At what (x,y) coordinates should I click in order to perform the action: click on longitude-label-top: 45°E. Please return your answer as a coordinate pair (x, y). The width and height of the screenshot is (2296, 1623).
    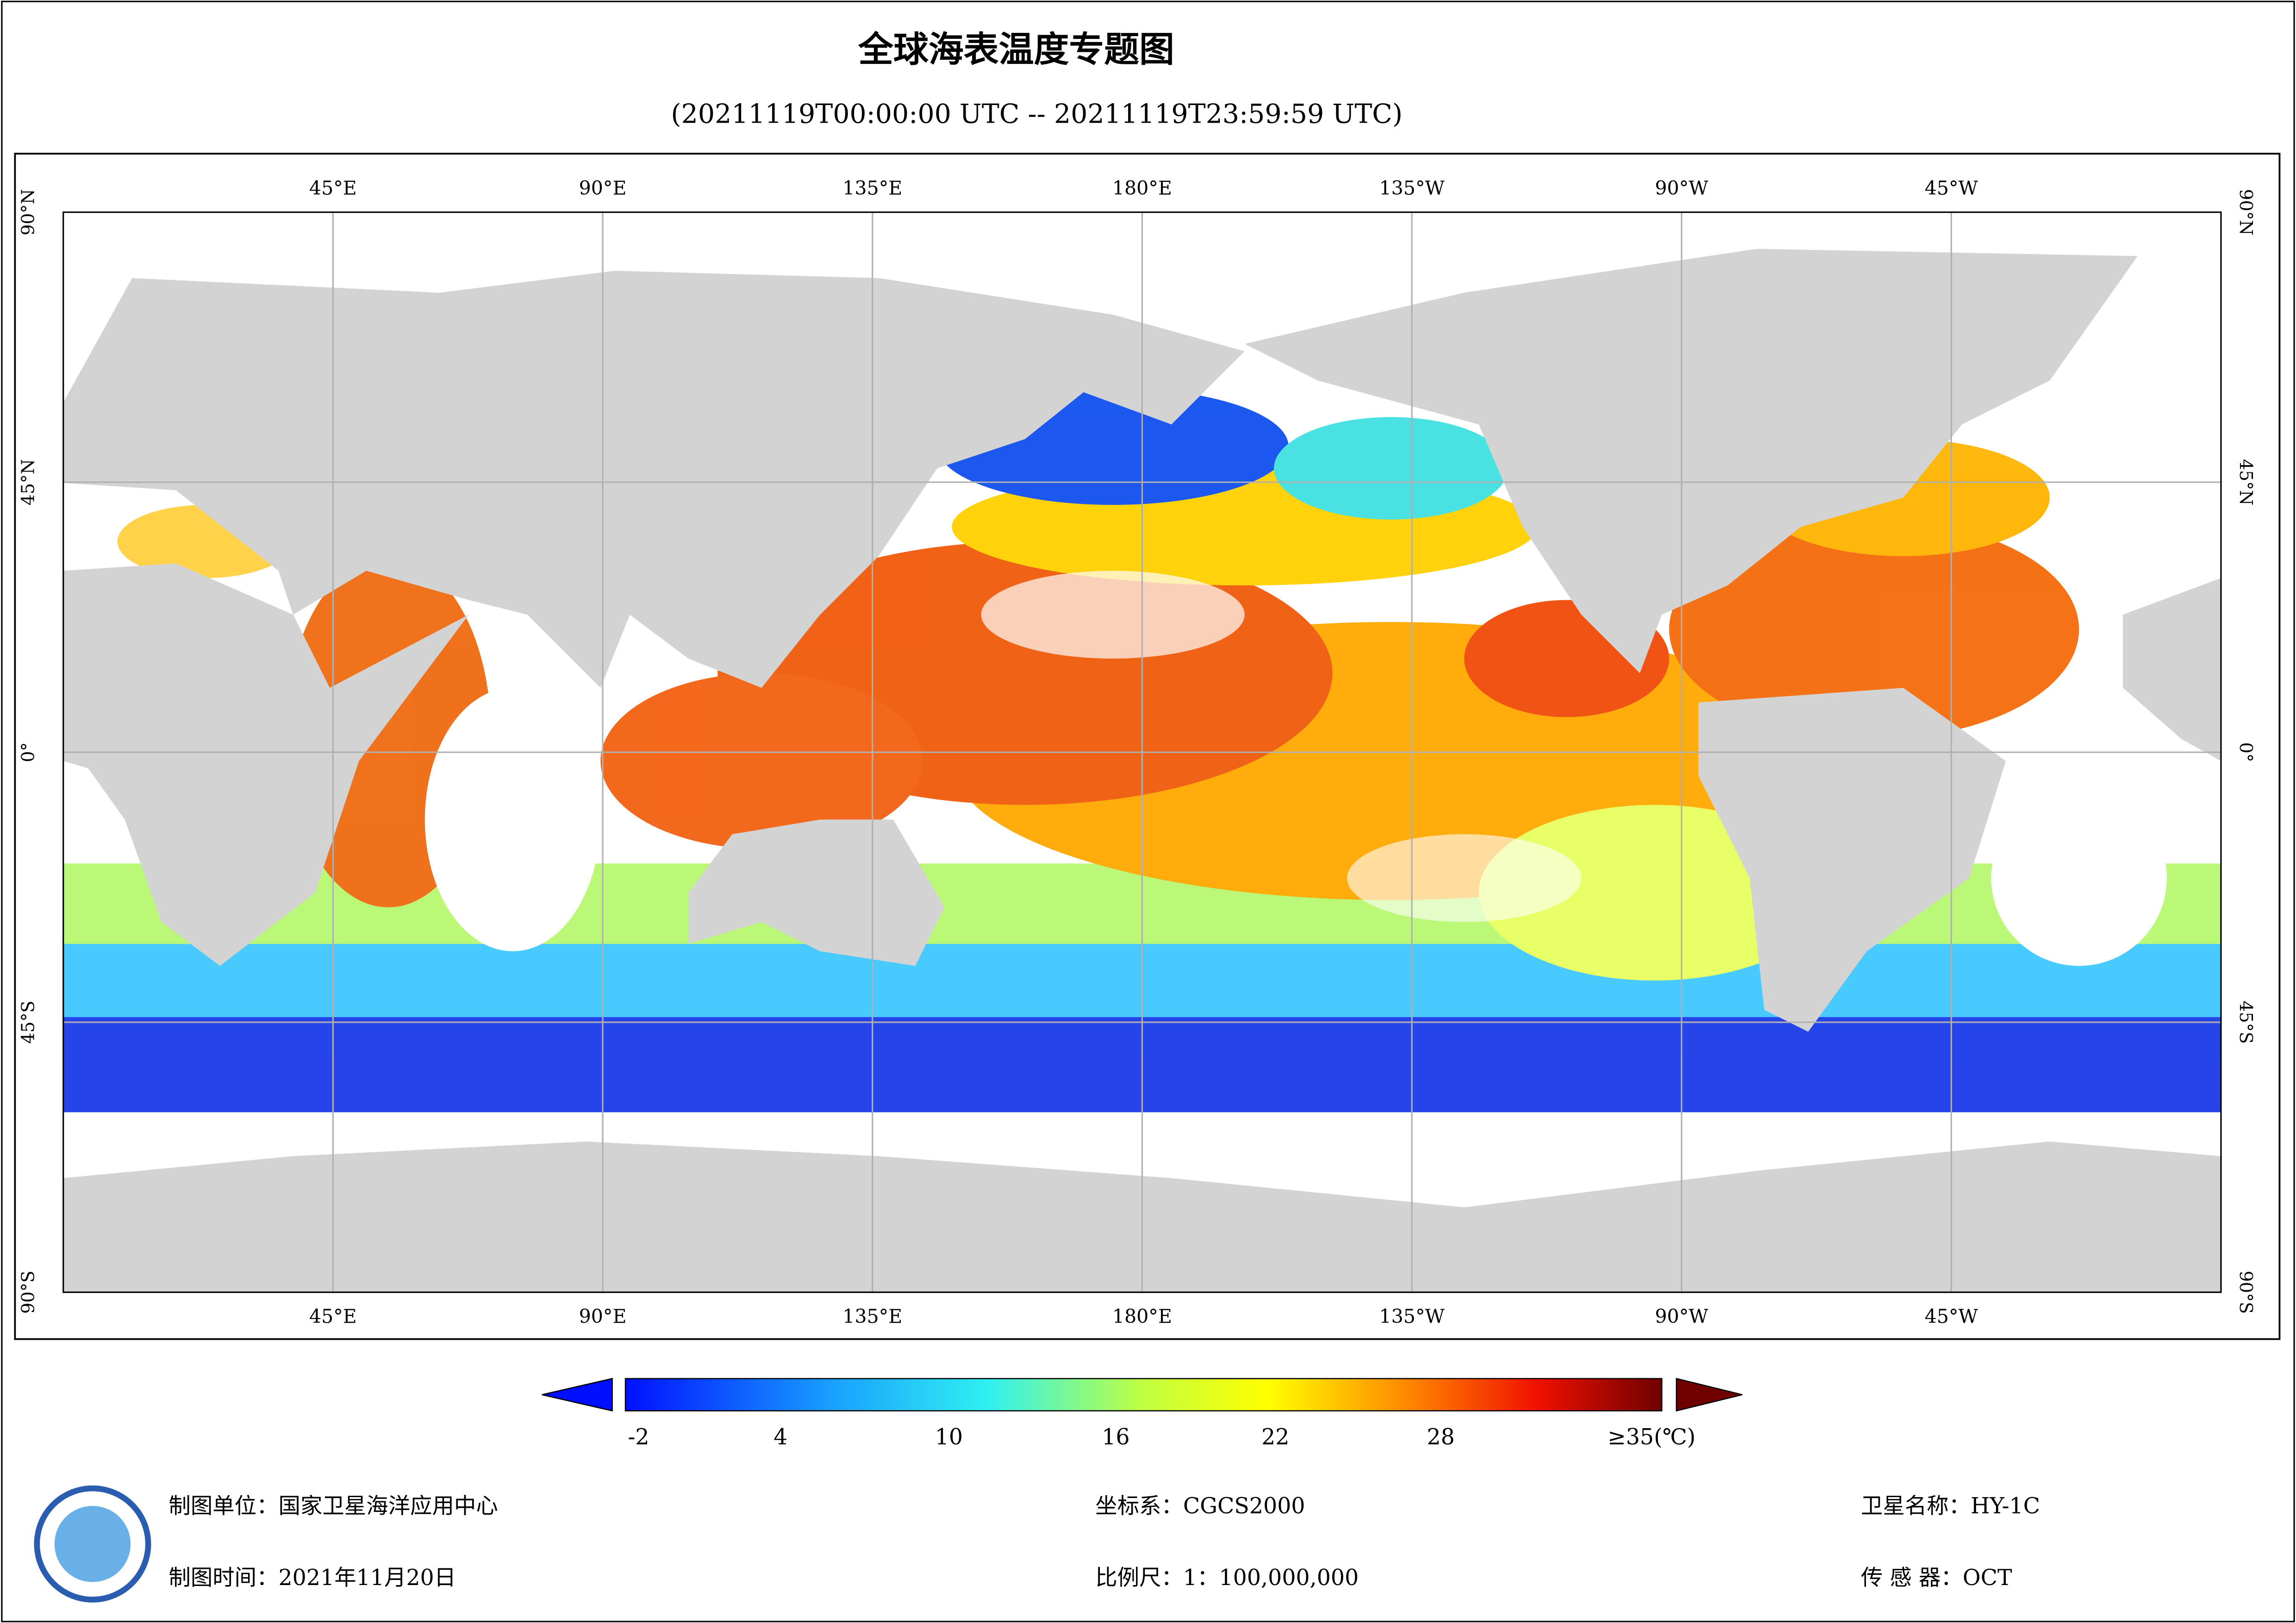
    Looking at the image, I should click on (333, 188).